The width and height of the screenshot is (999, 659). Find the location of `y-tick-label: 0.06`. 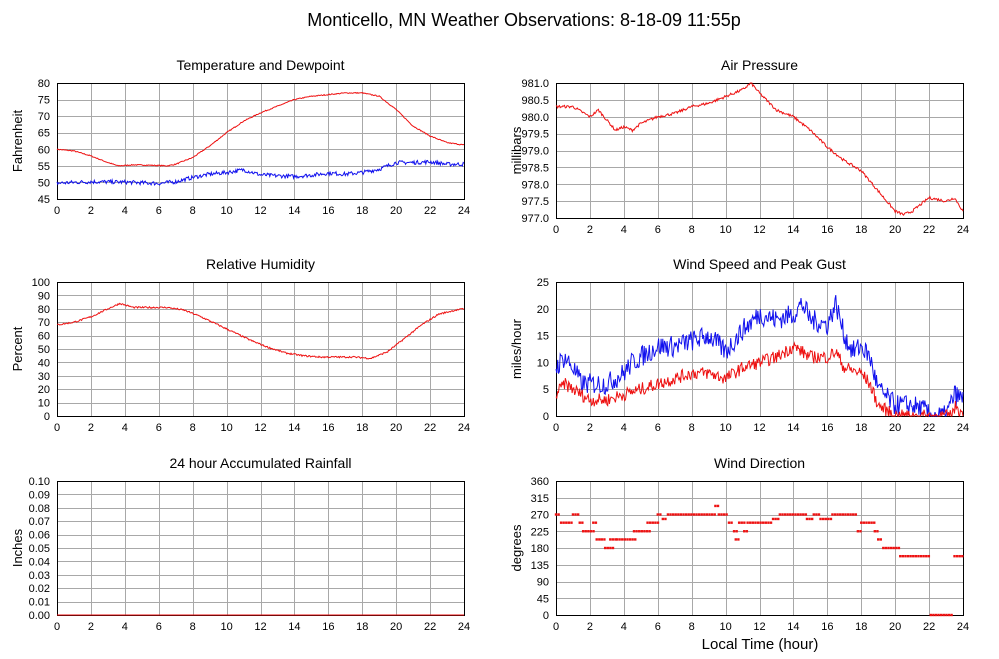

y-tick-label: 0.06 is located at coordinates (39, 536).